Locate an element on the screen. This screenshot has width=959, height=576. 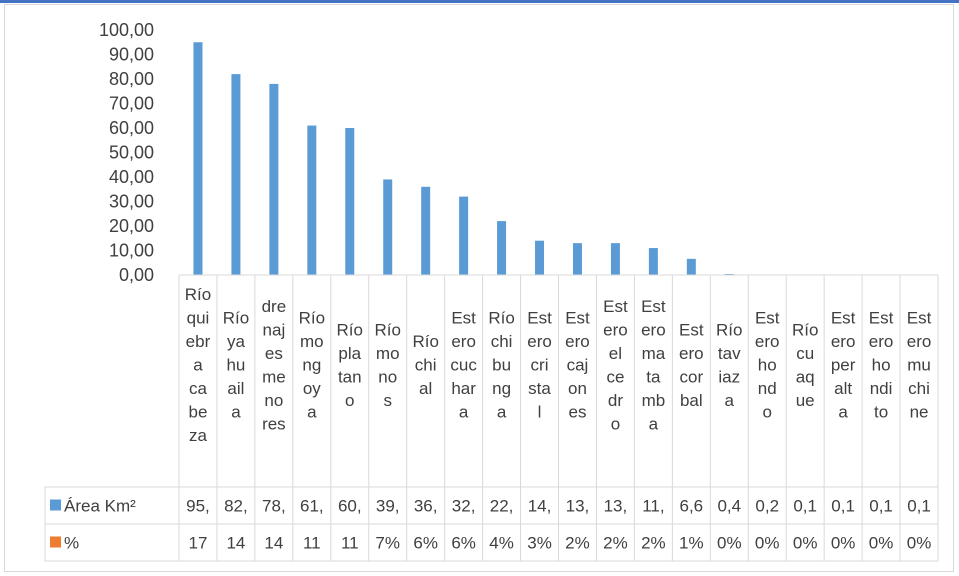
y-tick-label: 30,00 is located at coordinates (131, 202).